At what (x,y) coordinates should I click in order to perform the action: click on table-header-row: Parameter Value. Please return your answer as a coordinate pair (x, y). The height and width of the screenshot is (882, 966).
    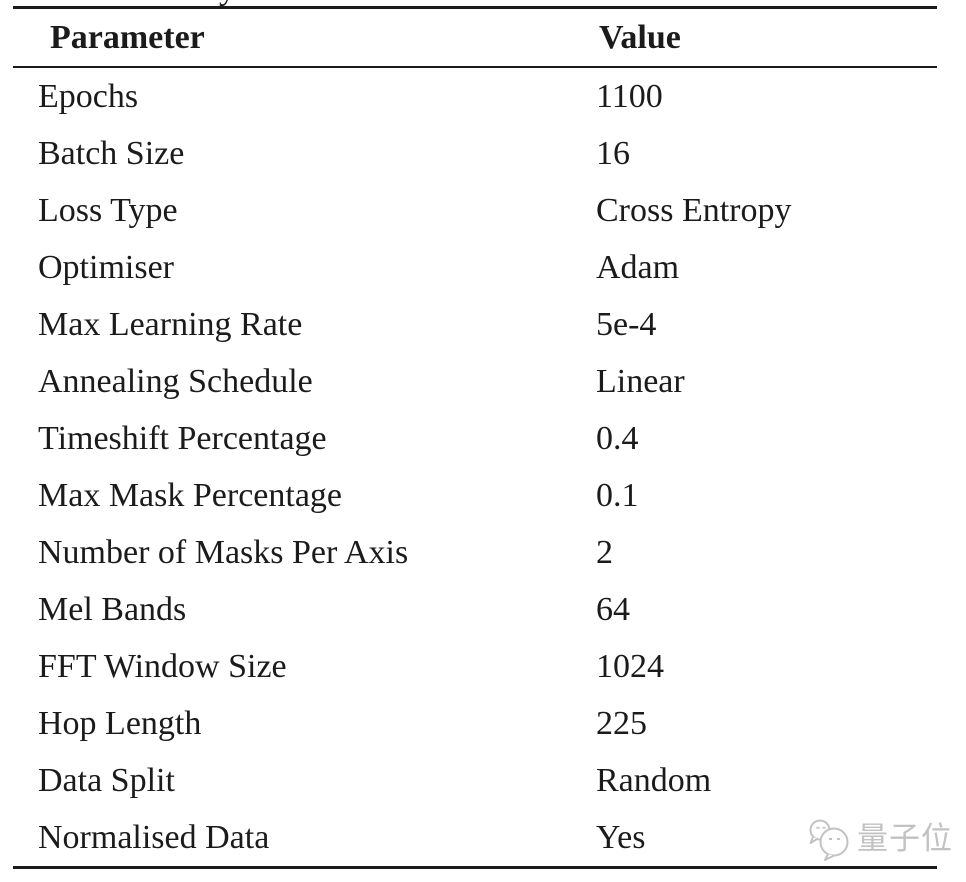
    Looking at the image, I should click on (475, 37).